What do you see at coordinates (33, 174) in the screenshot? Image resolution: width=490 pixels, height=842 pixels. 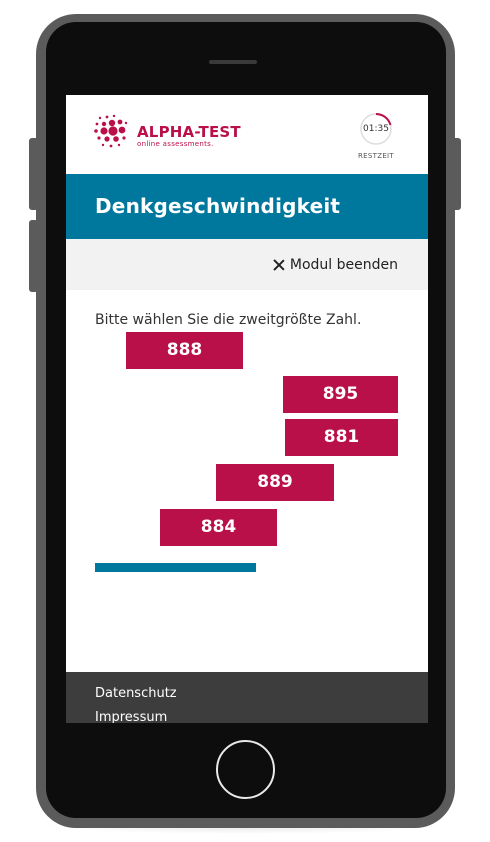 I see `phone-volume-up-button` at bounding box center [33, 174].